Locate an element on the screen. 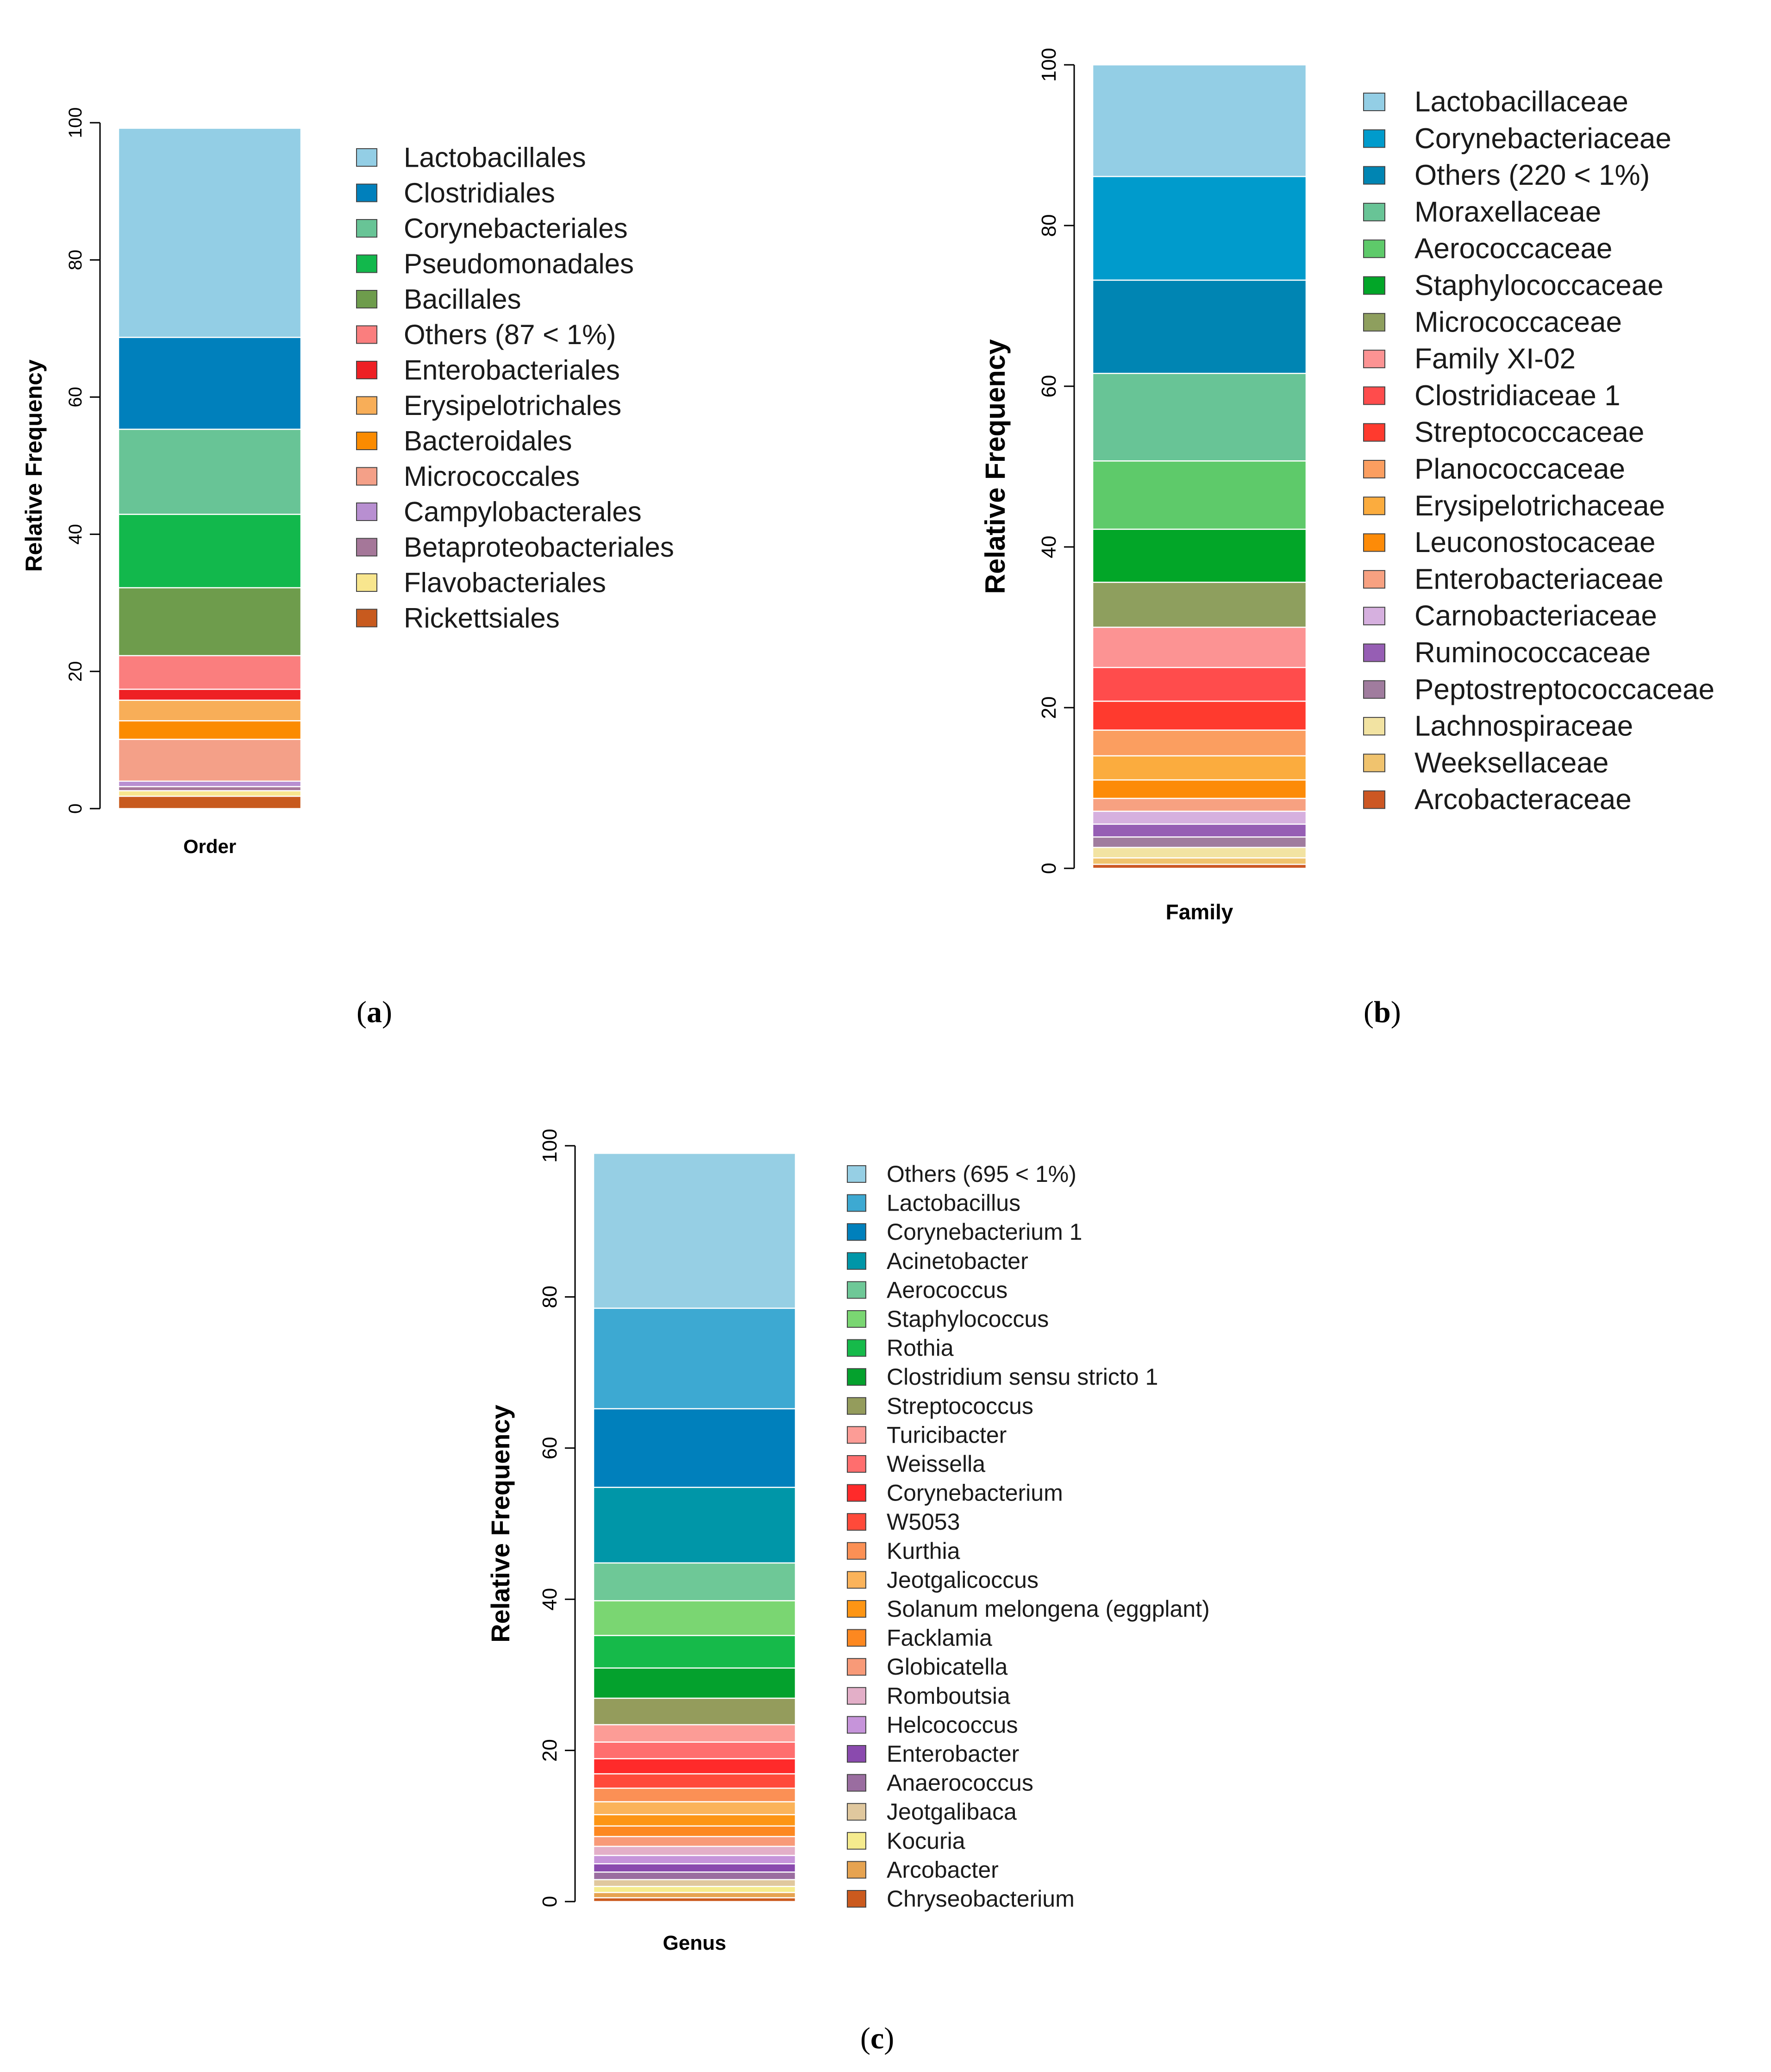 This screenshot has height=2072, width=1771. legend-label-acinetobacter: Acinetobacter is located at coordinates (958, 1261).